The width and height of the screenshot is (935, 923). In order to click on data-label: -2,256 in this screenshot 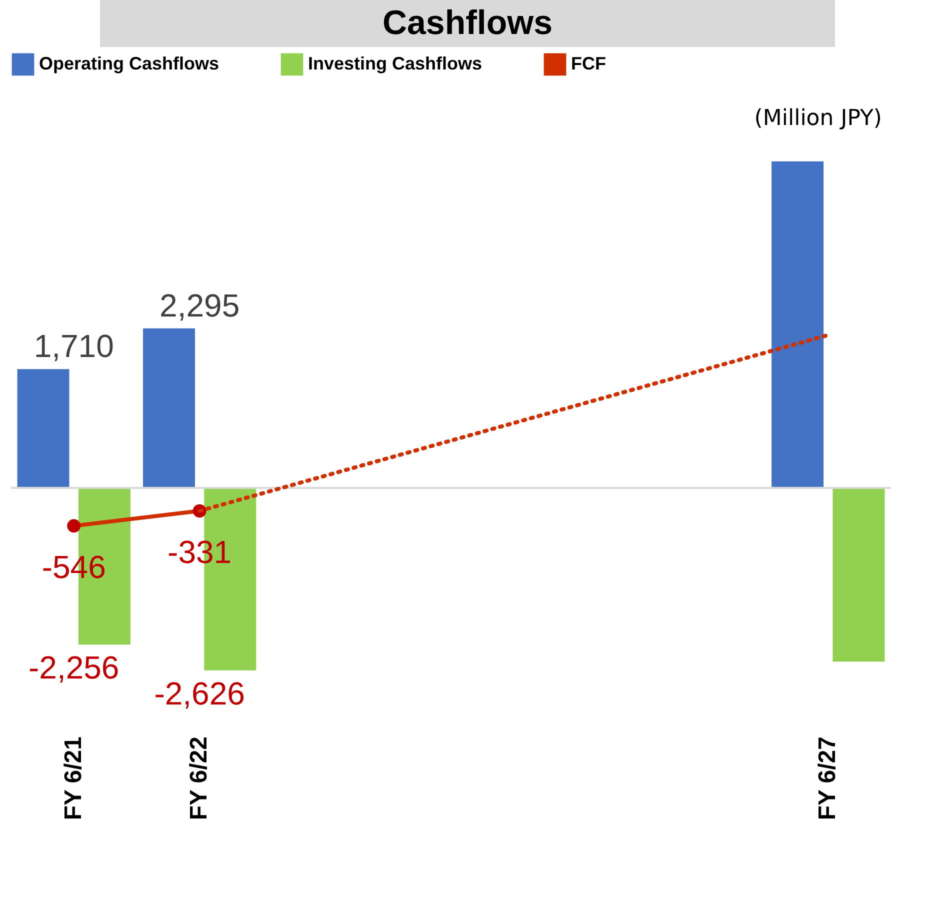, I will do `click(74, 668)`.